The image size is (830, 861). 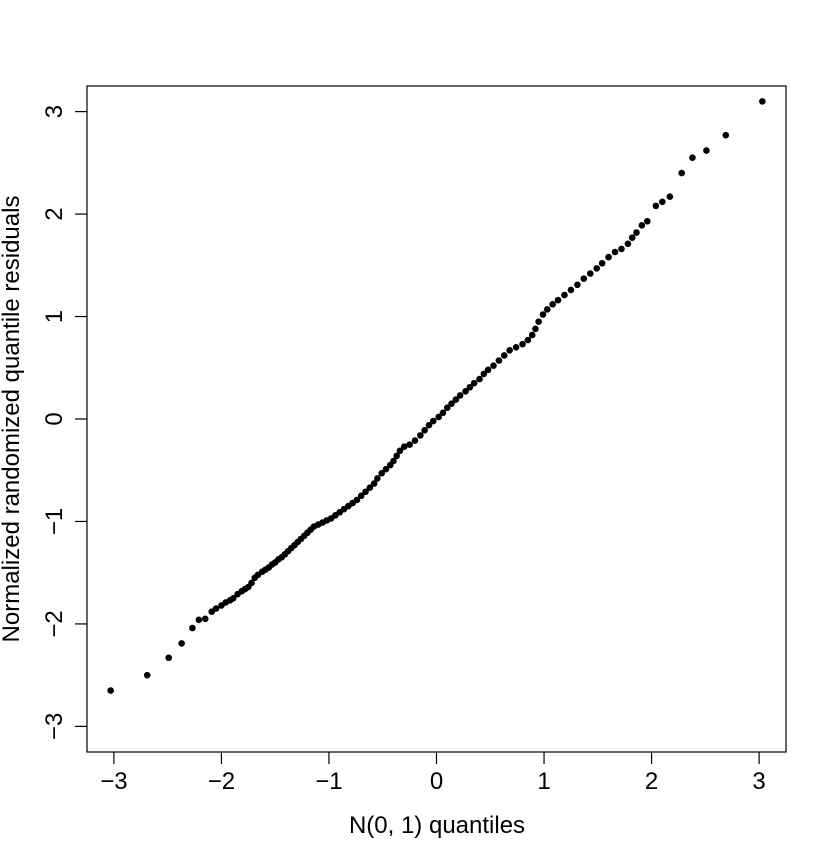 What do you see at coordinates (54, 316) in the screenshot?
I see `y-tick-label: 1` at bounding box center [54, 316].